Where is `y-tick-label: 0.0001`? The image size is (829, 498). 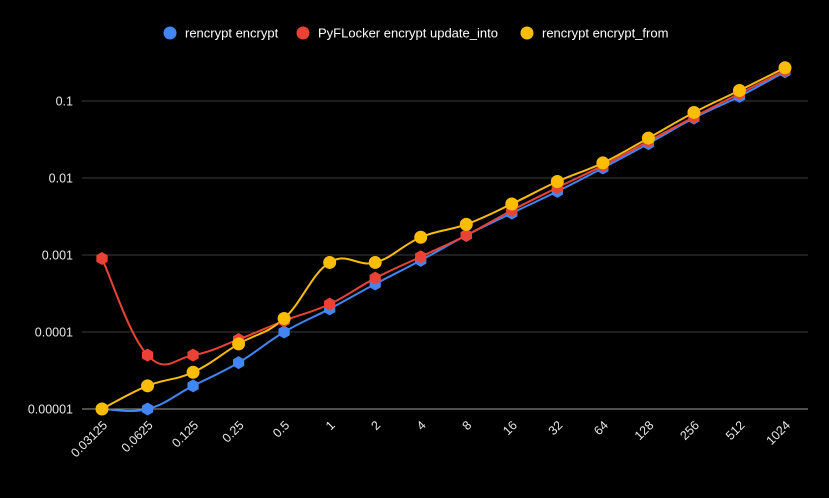 y-tick-label: 0.0001 is located at coordinates (54, 333).